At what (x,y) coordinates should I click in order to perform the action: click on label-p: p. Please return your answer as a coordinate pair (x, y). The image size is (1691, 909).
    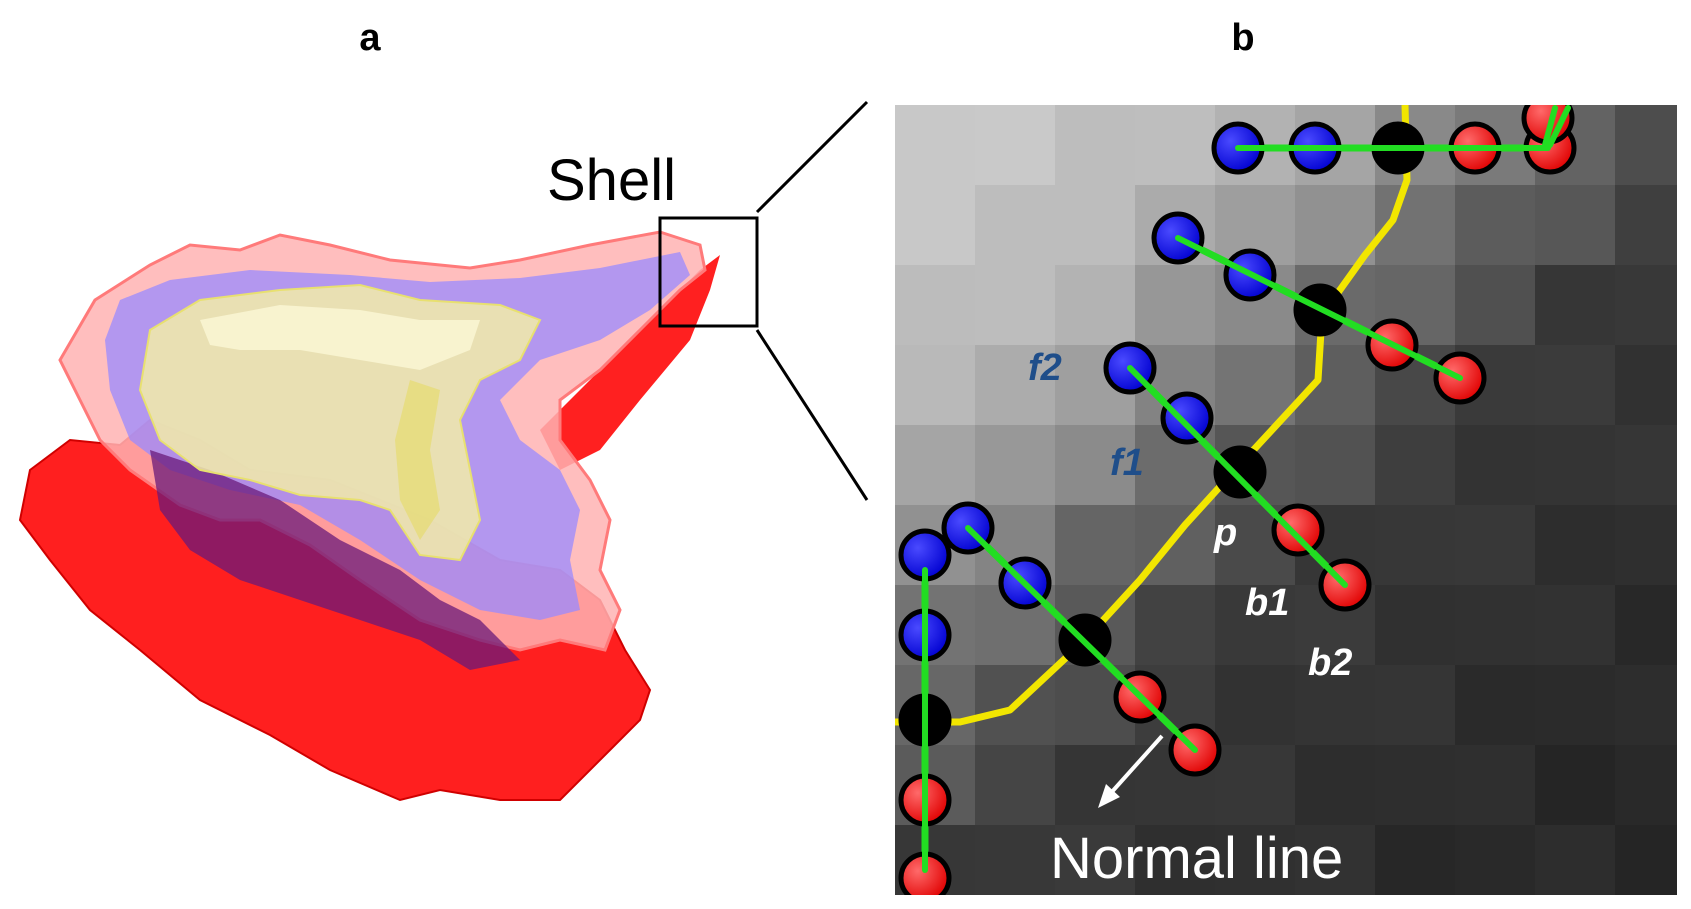
    Looking at the image, I should click on (1225, 533).